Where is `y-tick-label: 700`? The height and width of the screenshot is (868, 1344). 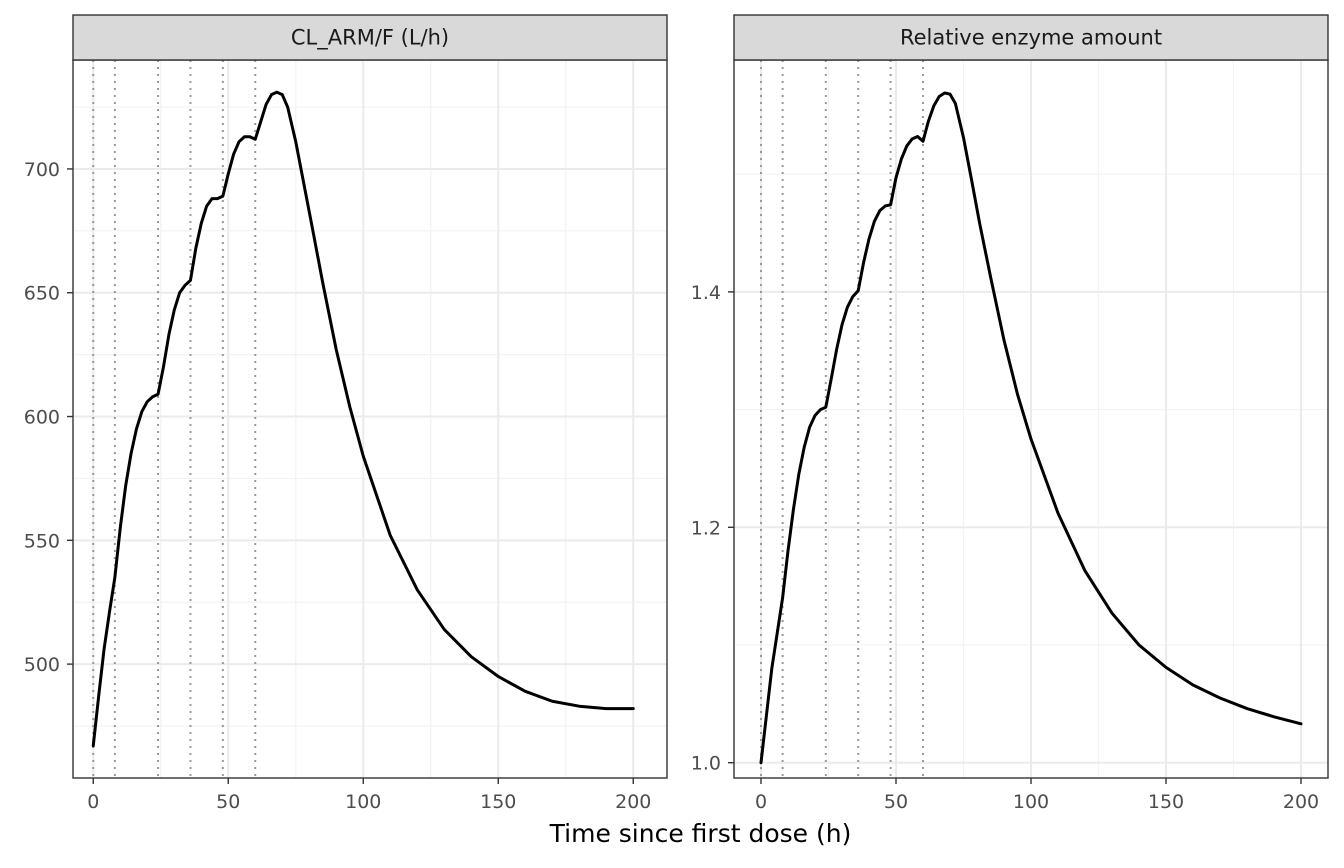
y-tick-label: 700 is located at coordinates (42, 170).